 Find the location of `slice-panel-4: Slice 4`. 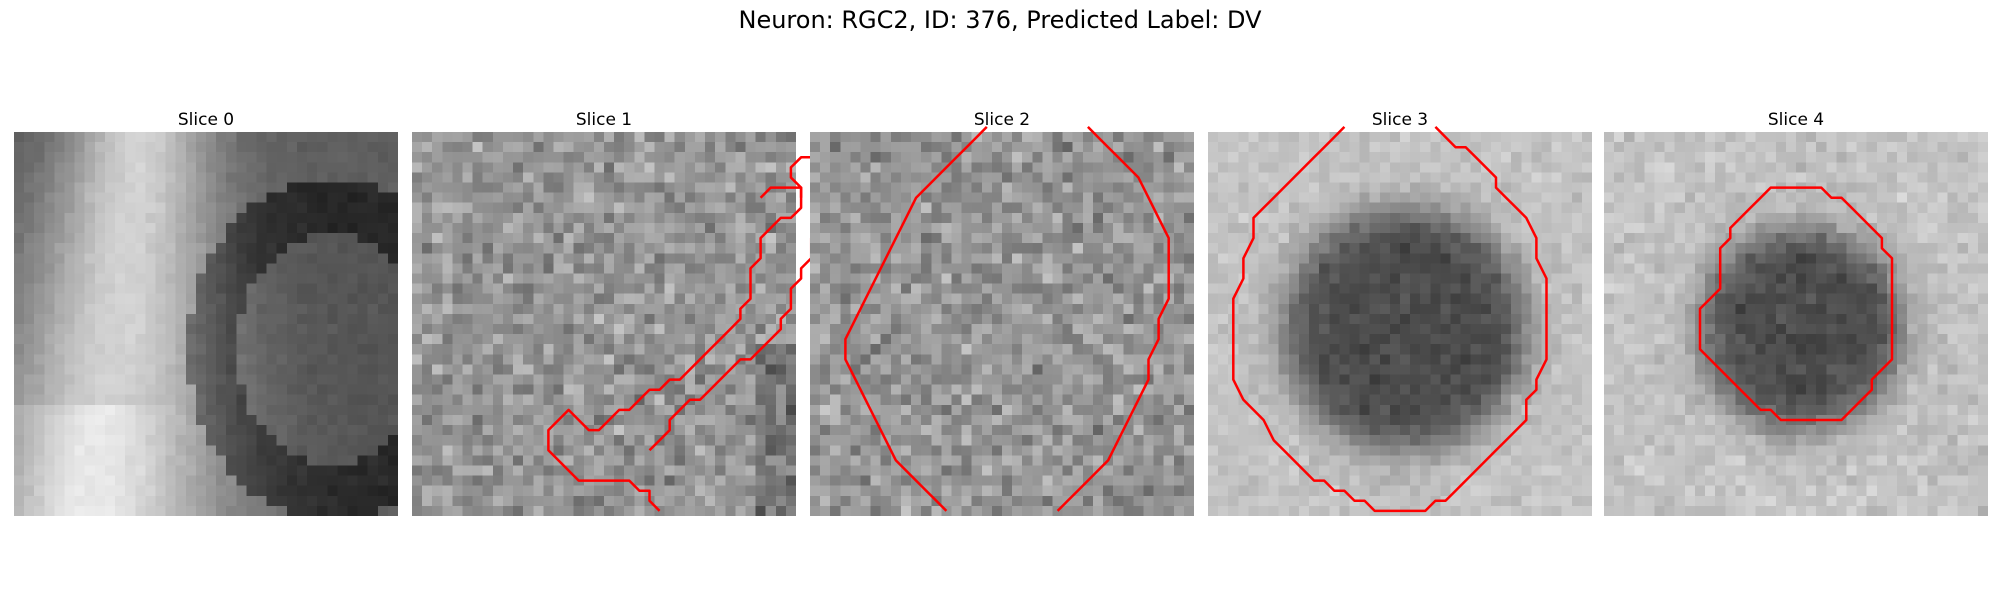

slice-panel-4: Slice 4 is located at coordinates (1796, 312).